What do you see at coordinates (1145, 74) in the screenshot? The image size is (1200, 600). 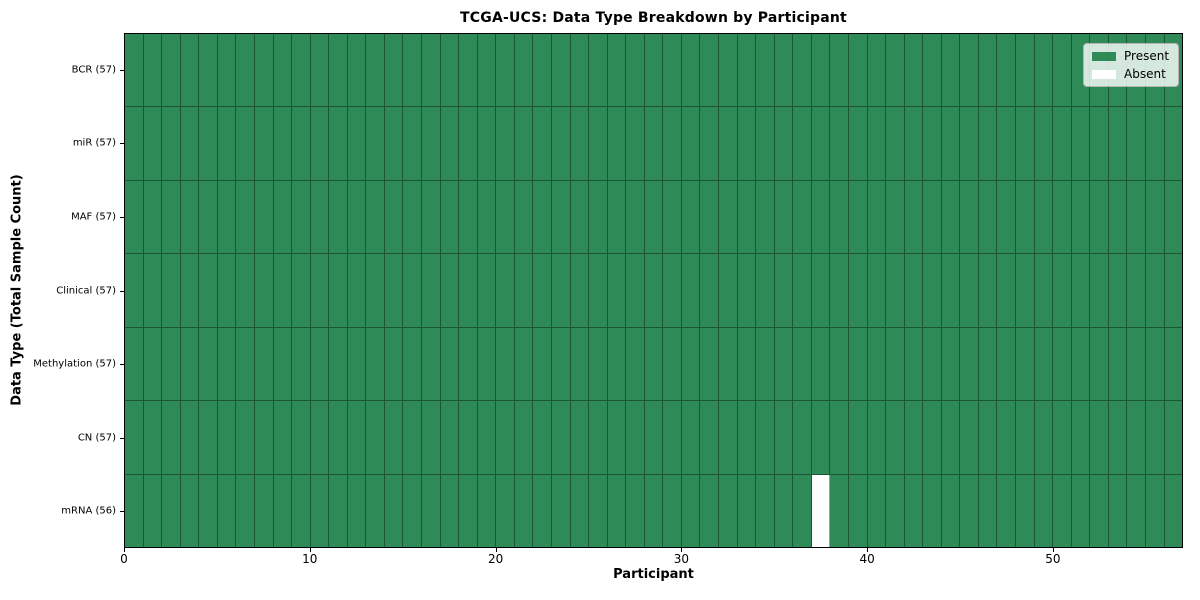 I see `legend-label: Absent` at bounding box center [1145, 74].